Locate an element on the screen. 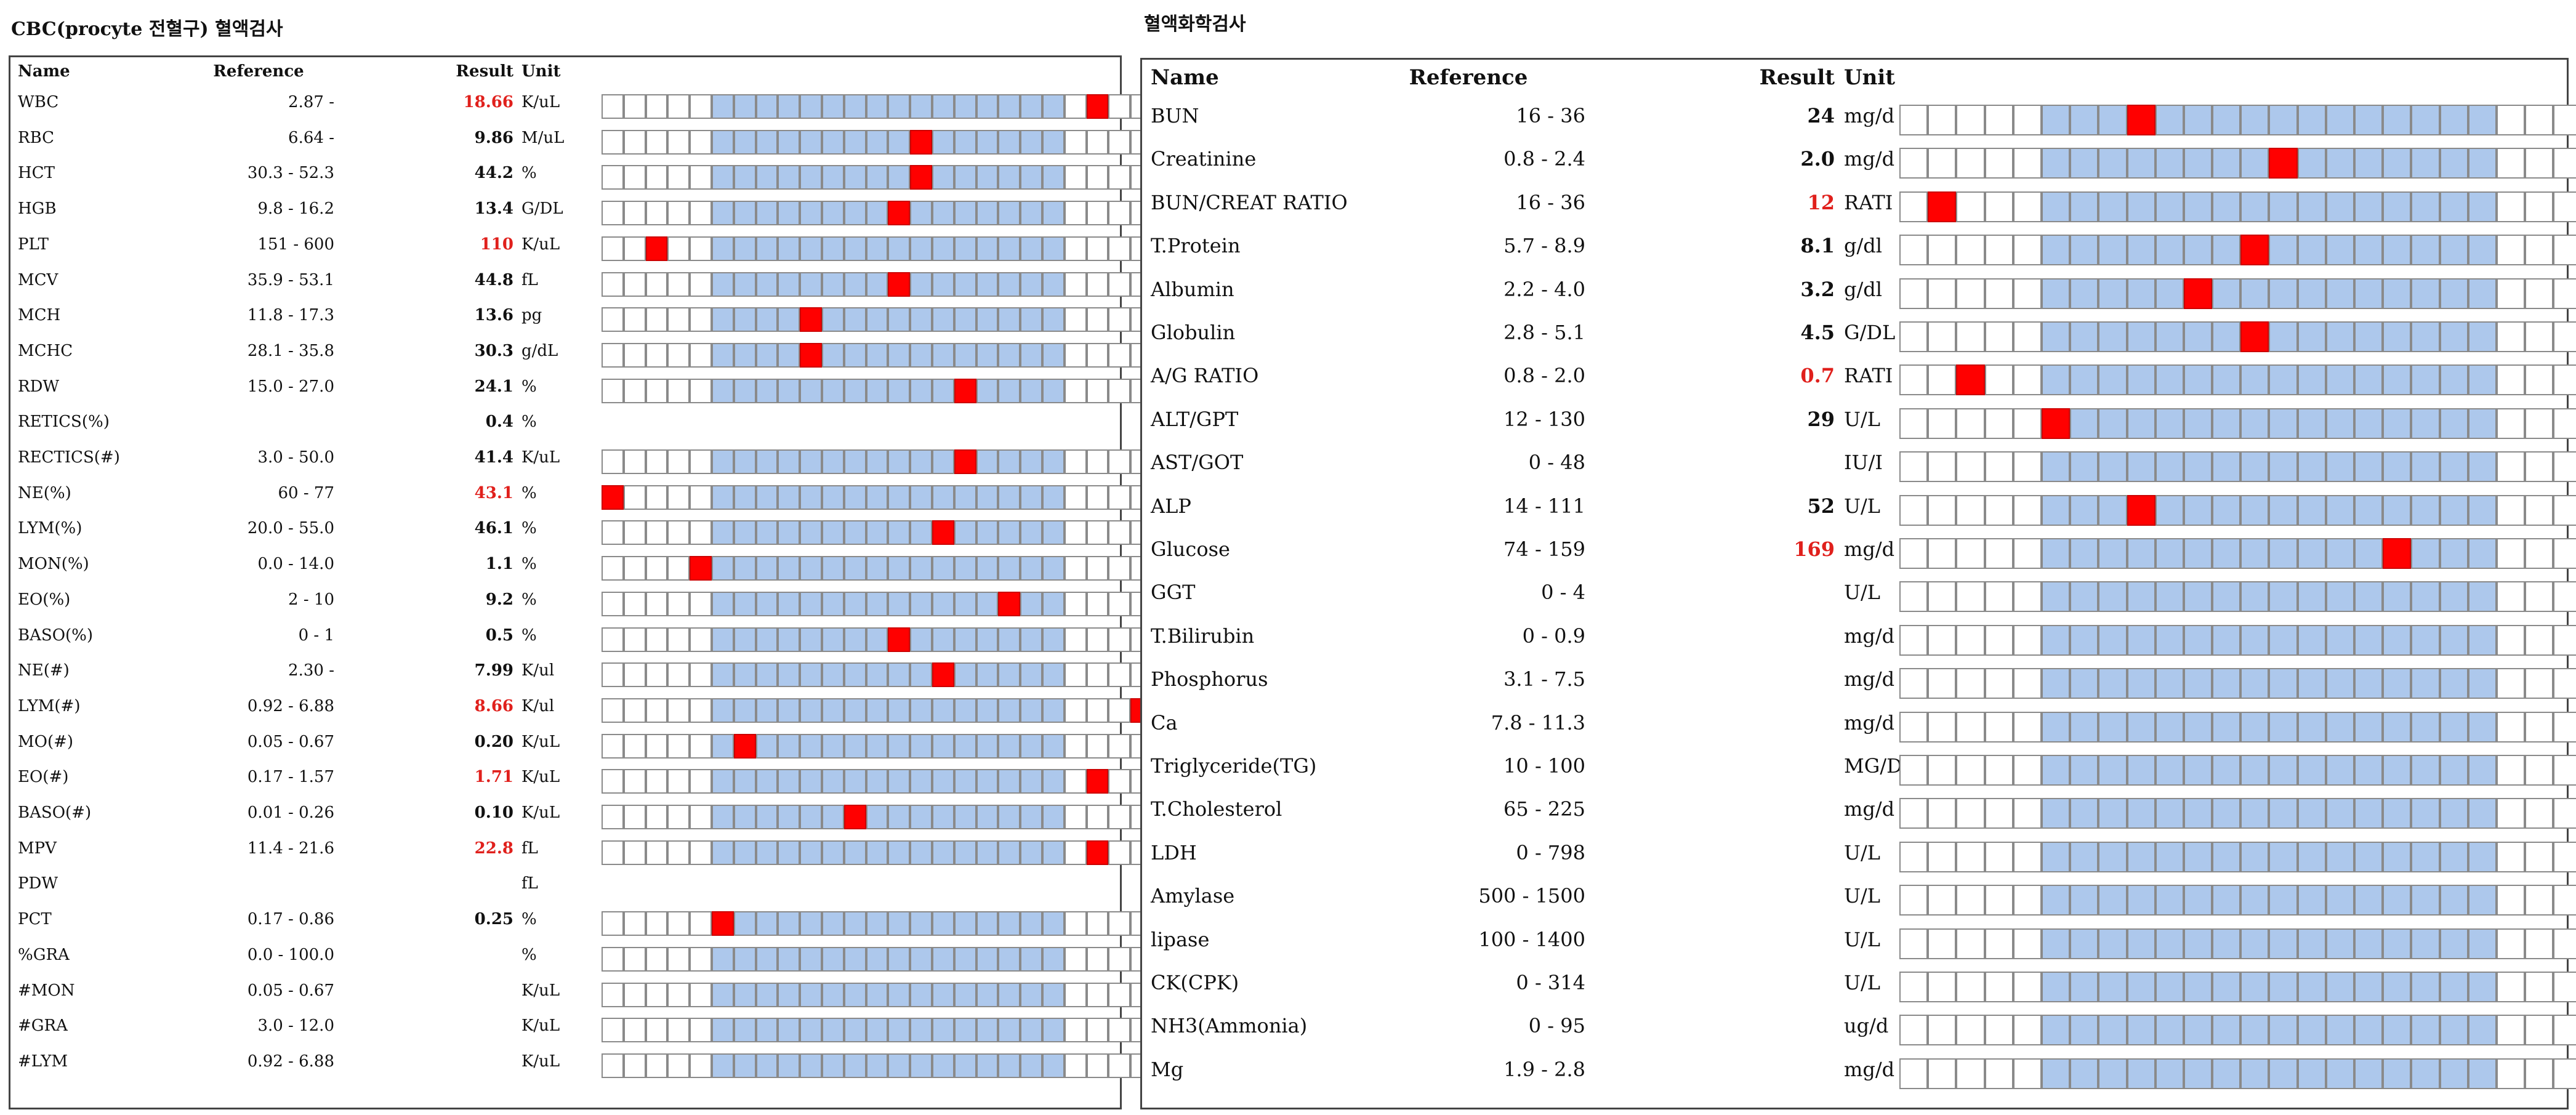 This screenshot has height=1115, width=2576. test-name: NH3(Ammonia) is located at coordinates (1229, 1026).